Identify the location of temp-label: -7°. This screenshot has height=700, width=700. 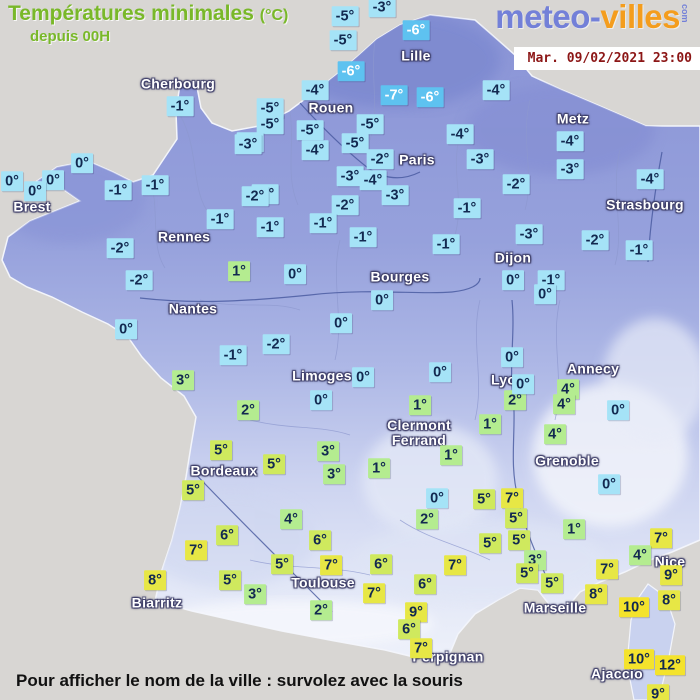
(394, 95).